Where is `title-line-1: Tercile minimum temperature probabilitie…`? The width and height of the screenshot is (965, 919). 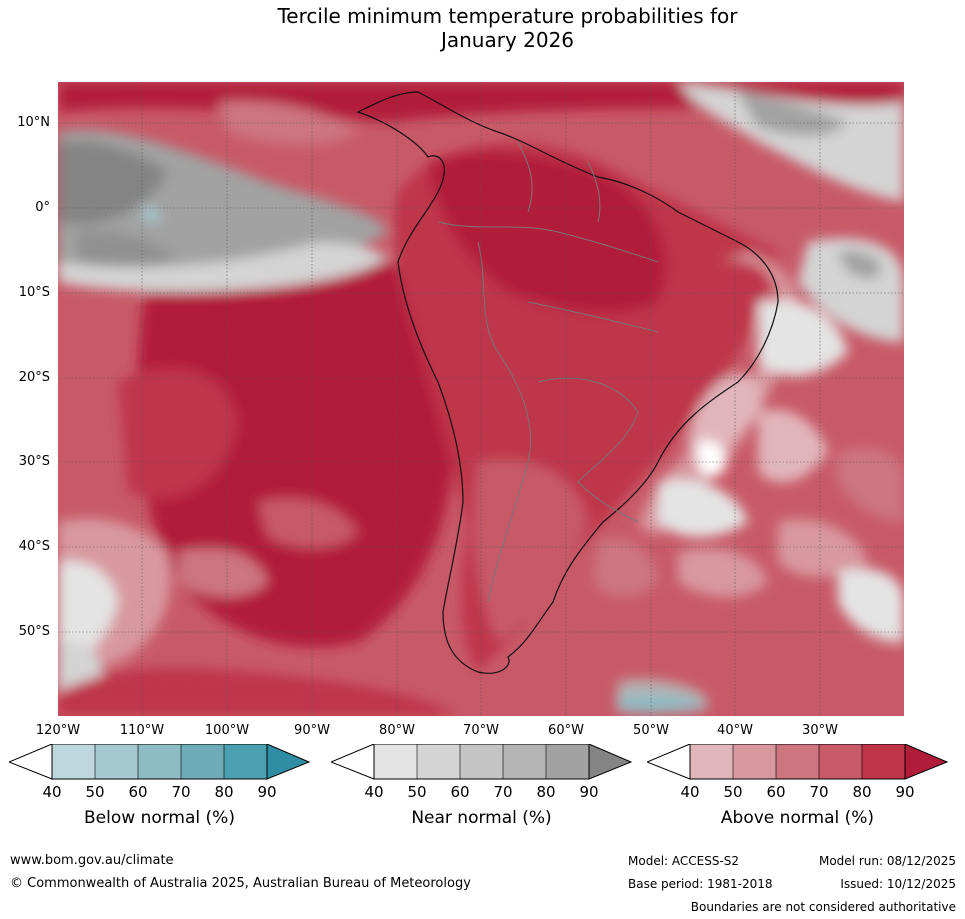
title-line-1: Tercile minimum temperature probabilitie… is located at coordinates (507, 16).